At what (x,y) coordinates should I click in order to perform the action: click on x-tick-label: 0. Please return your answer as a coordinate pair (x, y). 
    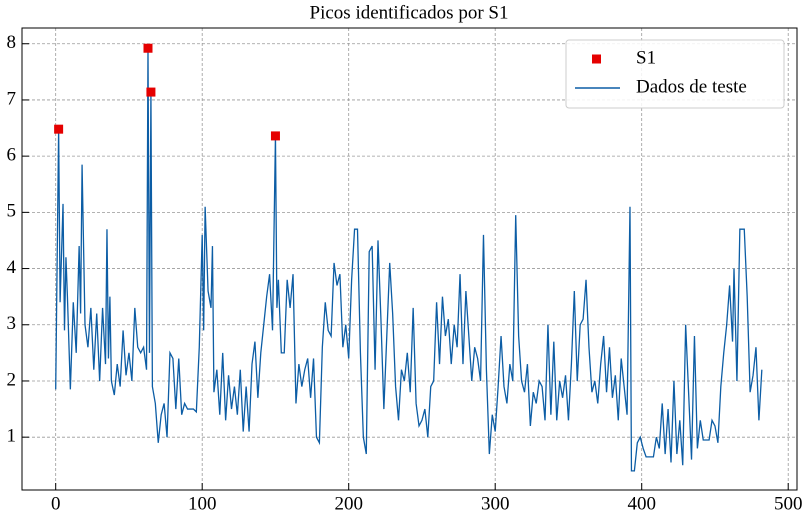
    Looking at the image, I should click on (56, 503).